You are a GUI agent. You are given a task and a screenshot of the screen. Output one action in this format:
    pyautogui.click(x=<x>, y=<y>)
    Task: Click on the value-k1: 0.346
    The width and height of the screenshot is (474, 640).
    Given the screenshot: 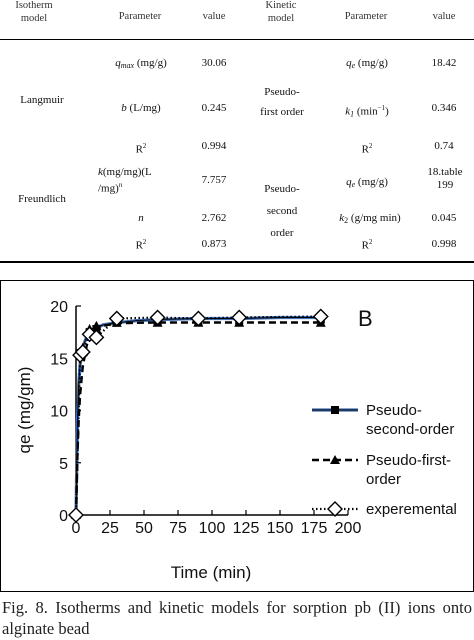 What is the action you would take?
    pyautogui.click(x=444, y=108)
    